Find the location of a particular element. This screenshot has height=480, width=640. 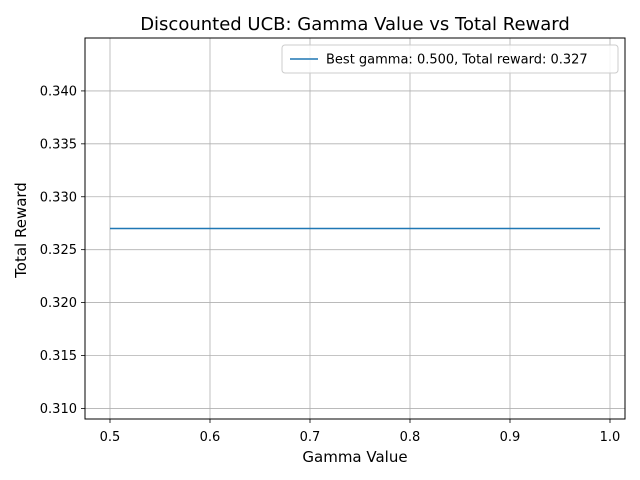

y-tick-label: 0.335 is located at coordinates (58, 144).